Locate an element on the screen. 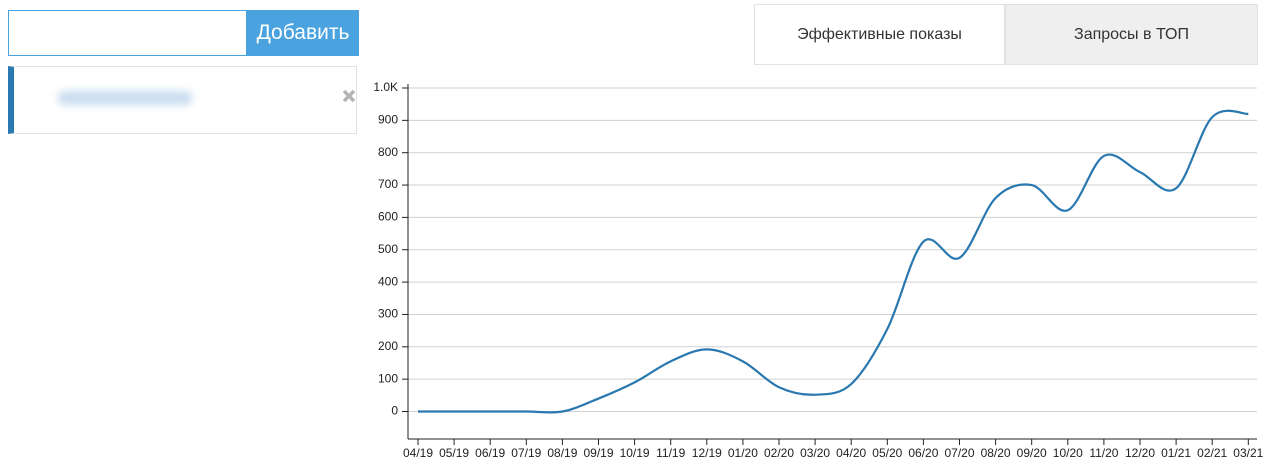 The image size is (1271, 471). y-tick-label: 200 is located at coordinates (388, 346).